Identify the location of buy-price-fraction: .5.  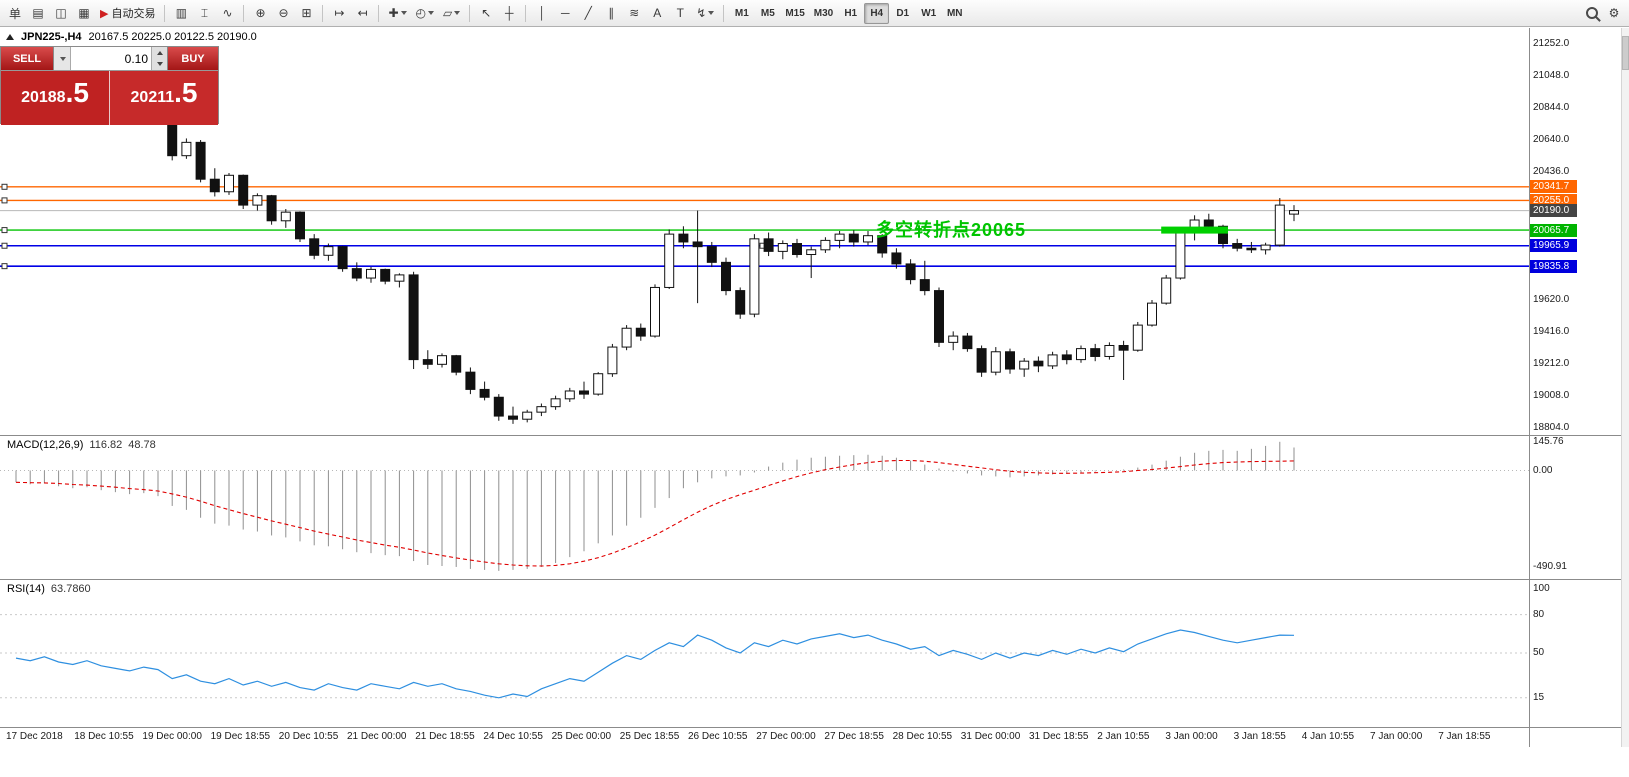
(186, 92).